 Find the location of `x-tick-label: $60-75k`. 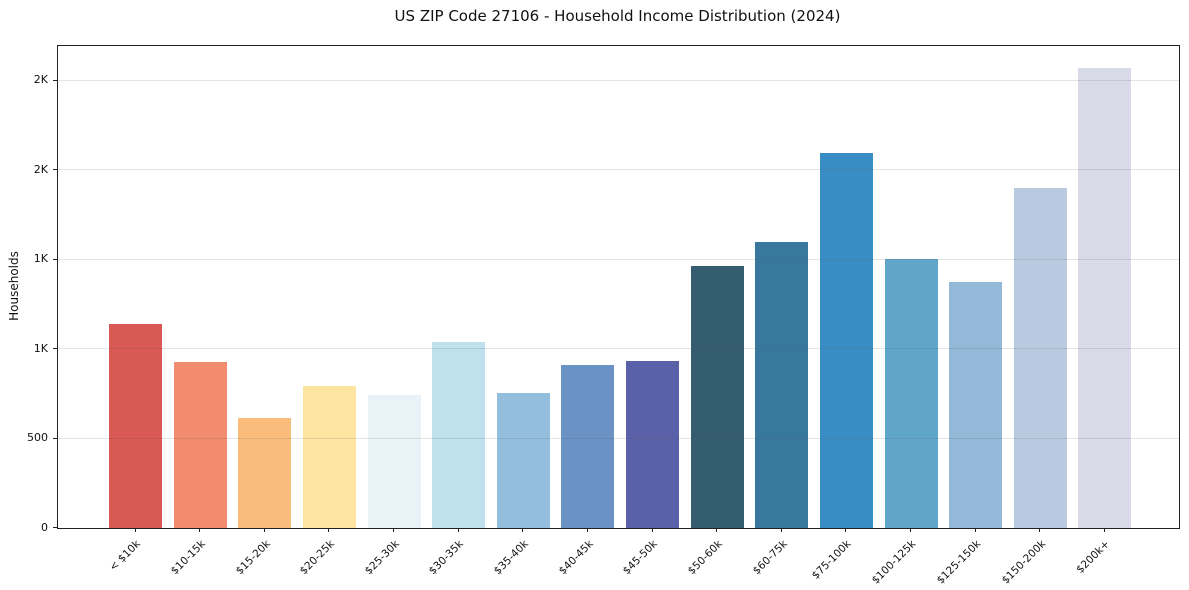

x-tick-label: $60-75k is located at coordinates (770, 558).